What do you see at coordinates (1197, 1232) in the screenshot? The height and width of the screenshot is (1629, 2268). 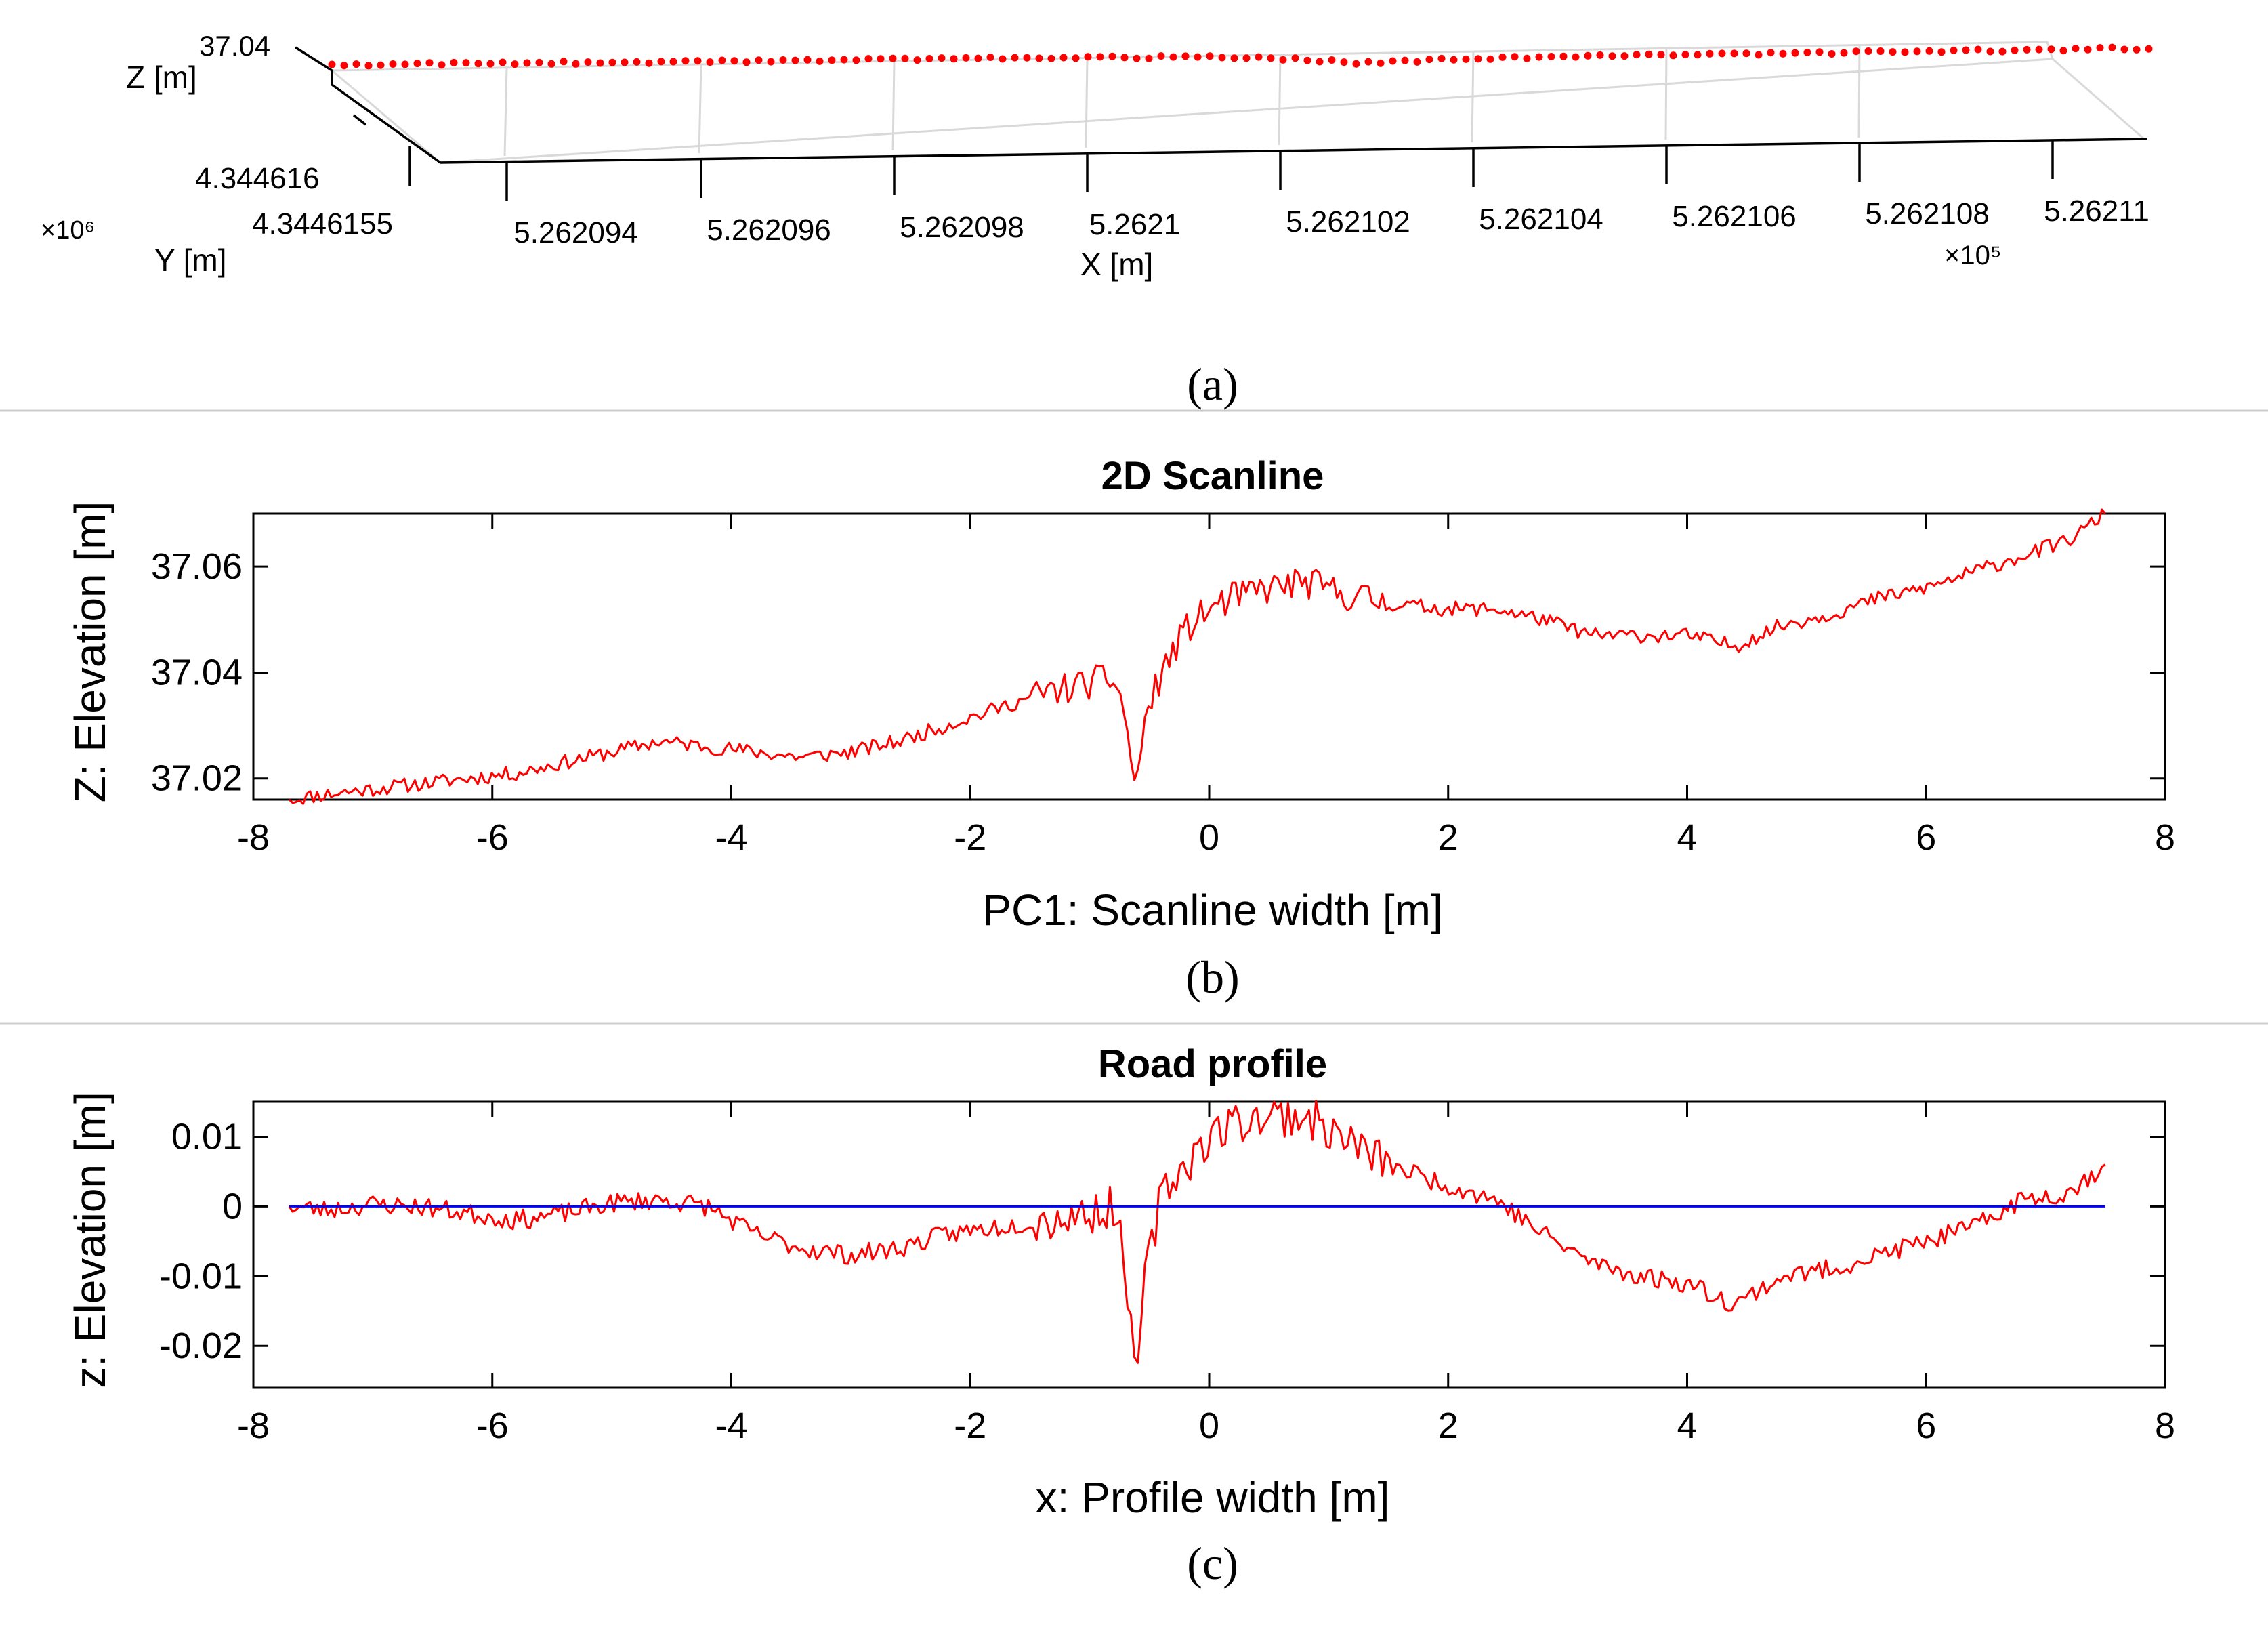 I see `series-line-profile` at bounding box center [1197, 1232].